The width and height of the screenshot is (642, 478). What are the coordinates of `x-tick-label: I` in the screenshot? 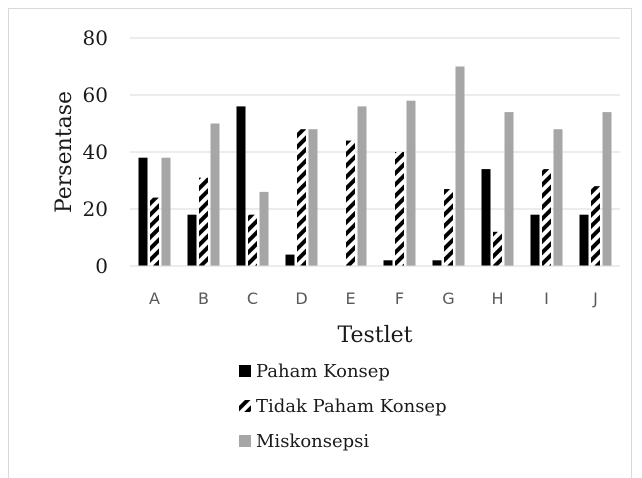 It's located at (546, 298).